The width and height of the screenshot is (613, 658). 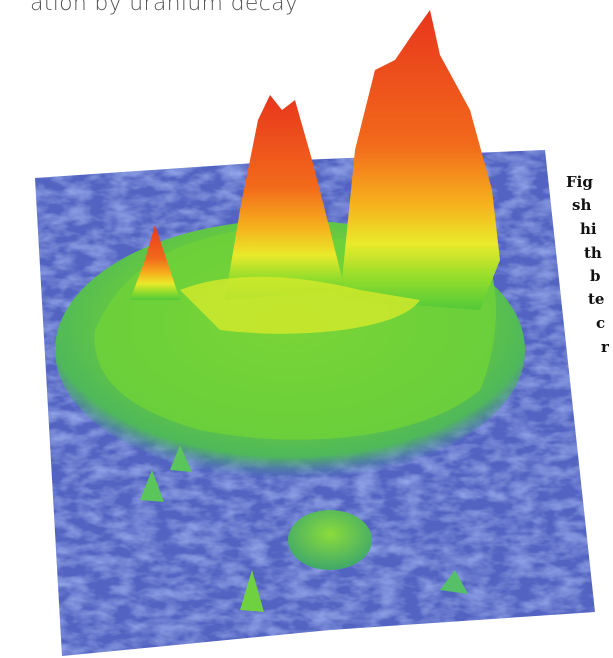 What do you see at coordinates (588, 229) in the screenshot?
I see `caption-line: hi` at bounding box center [588, 229].